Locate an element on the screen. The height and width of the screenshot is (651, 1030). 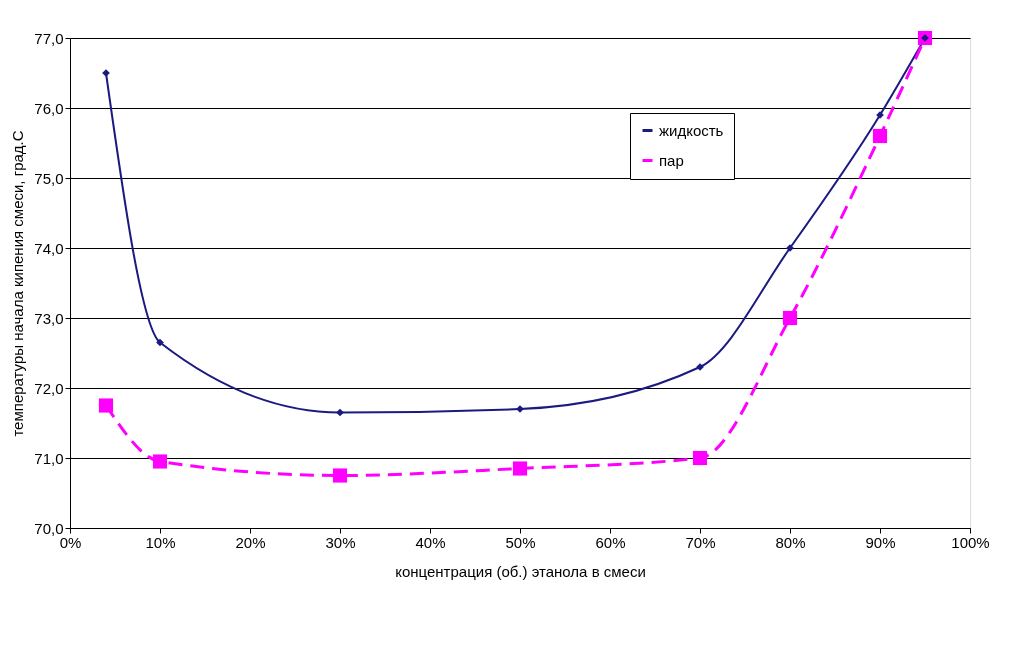
x-tick-label: 10% is located at coordinates (160, 542).